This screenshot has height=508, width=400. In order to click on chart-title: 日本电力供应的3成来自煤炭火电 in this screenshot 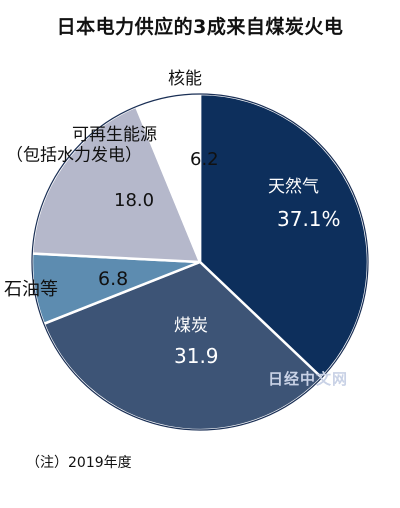, I will do `click(200, 27)`.